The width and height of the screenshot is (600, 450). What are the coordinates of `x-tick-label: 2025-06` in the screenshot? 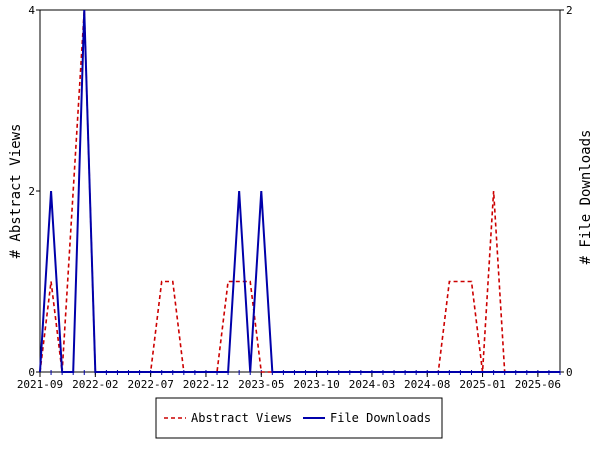 It's located at (538, 384).